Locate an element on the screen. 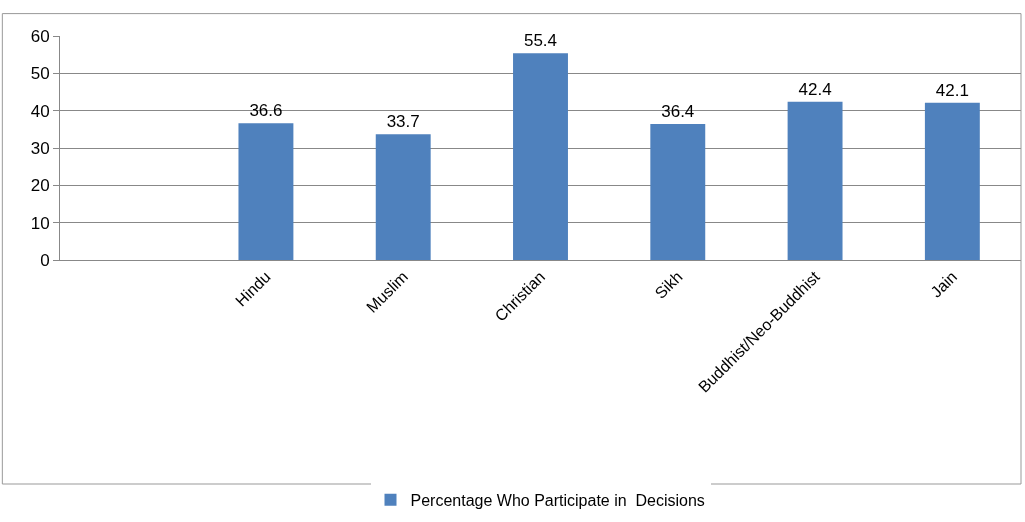 The image size is (1025, 522). y-tick-label: 30 is located at coordinates (40, 148).